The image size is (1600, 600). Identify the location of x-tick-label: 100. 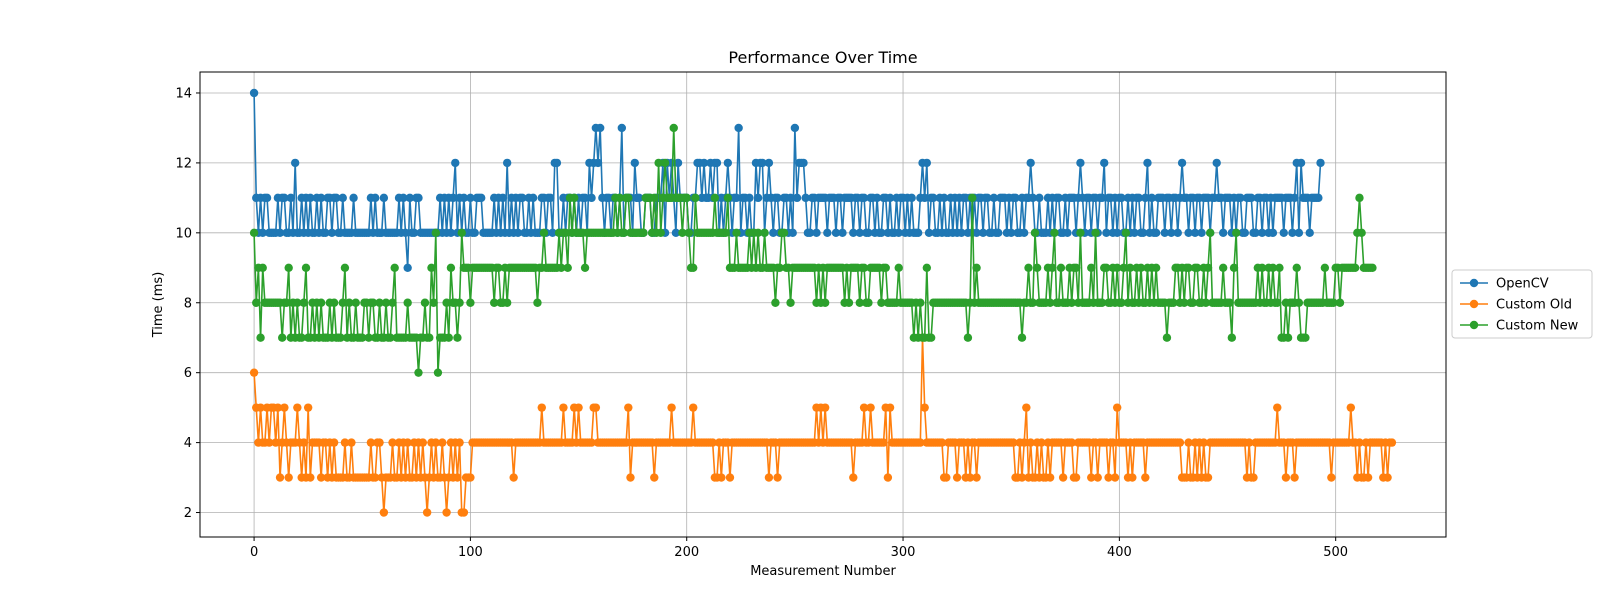
(470, 552).